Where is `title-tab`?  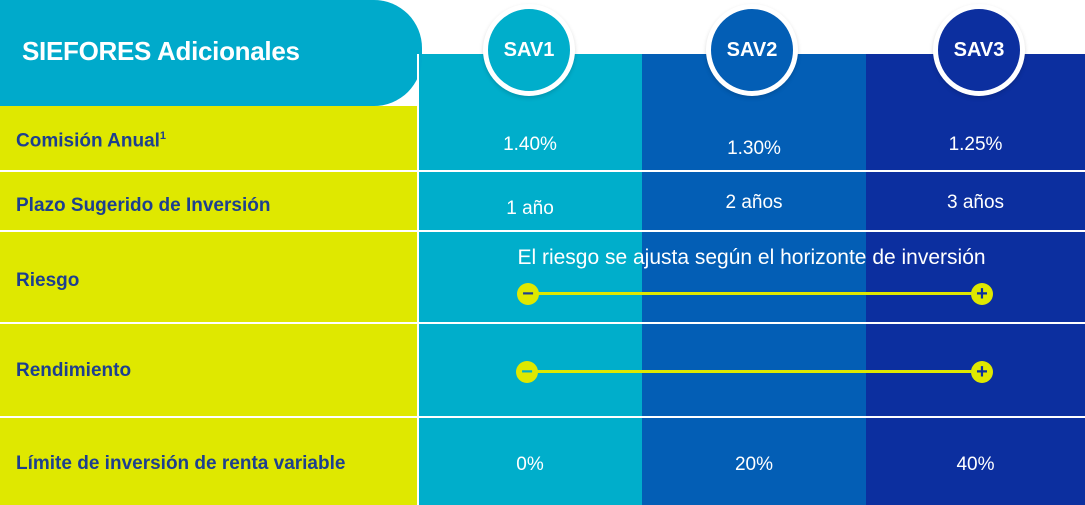 title-tab is located at coordinates (211, 53).